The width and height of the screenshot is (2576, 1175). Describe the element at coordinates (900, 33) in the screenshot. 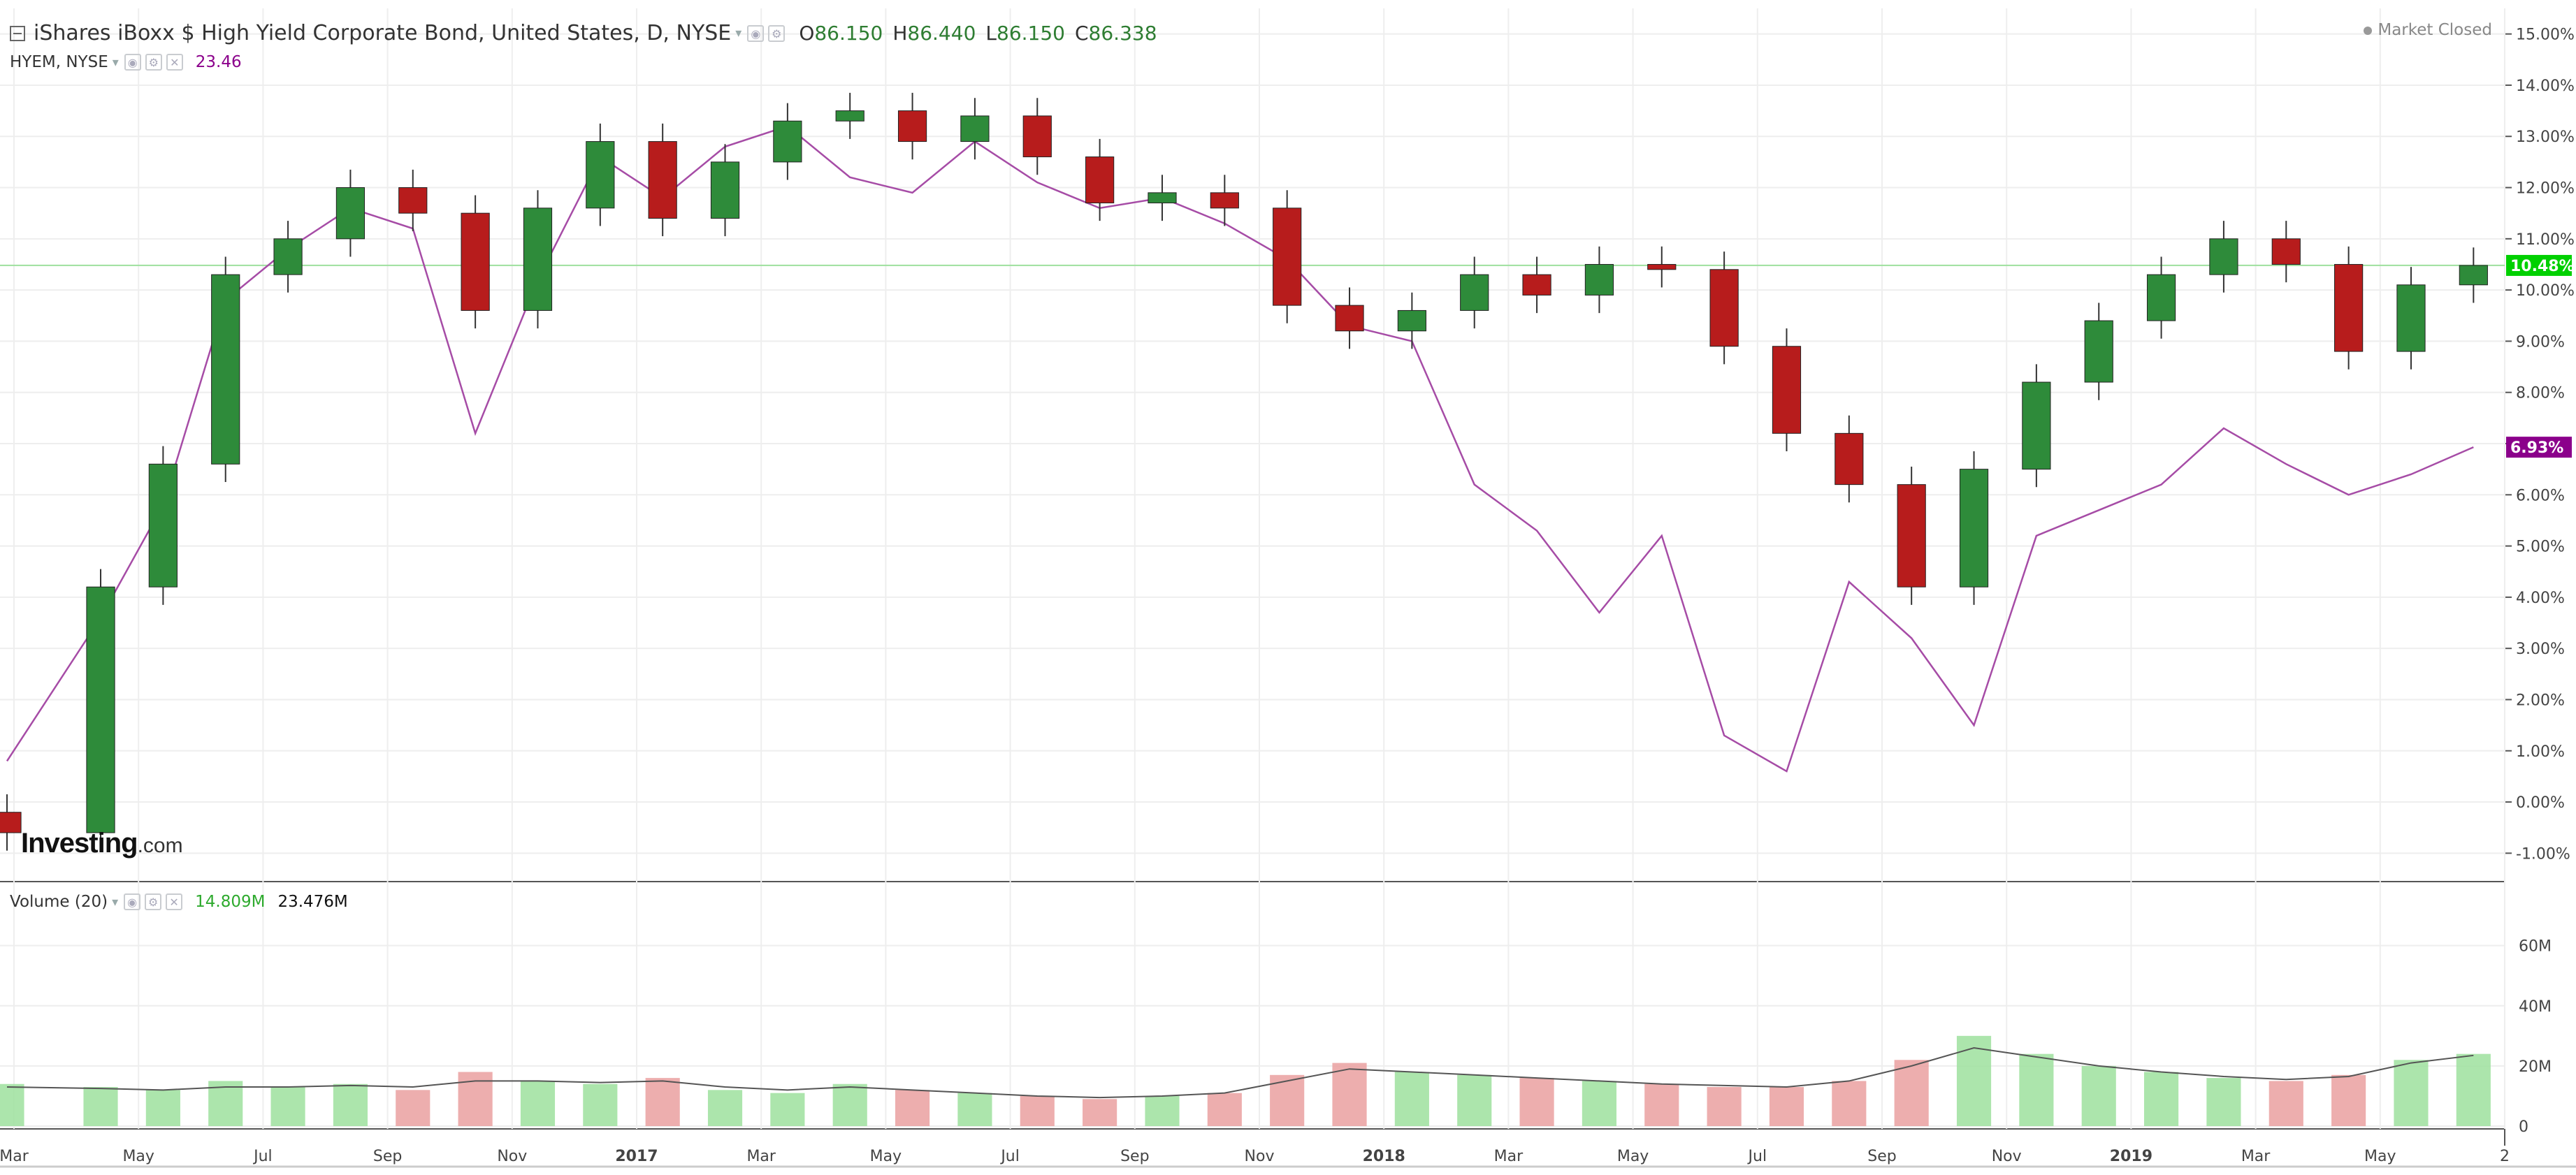

I see `high-label: H` at that location.